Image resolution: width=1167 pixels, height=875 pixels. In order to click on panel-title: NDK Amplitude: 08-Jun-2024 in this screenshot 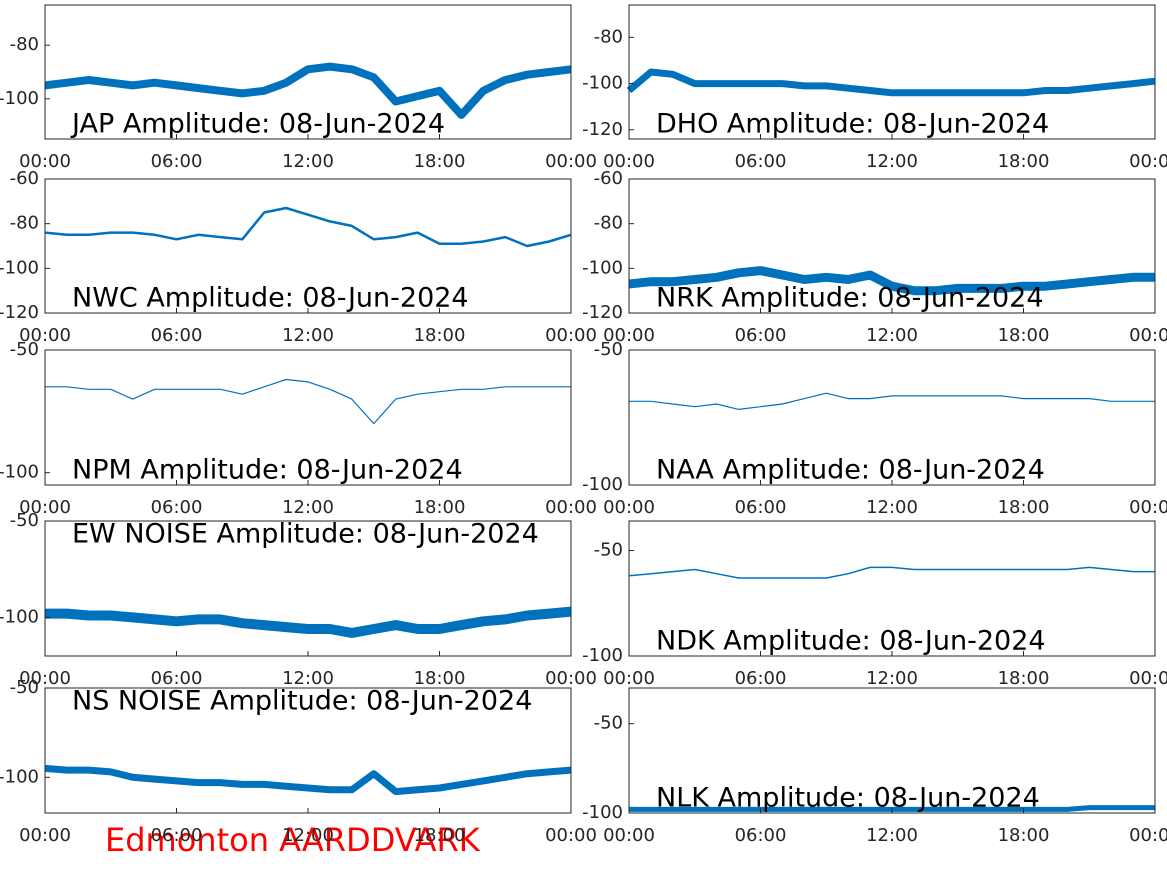, I will do `click(851, 641)`.